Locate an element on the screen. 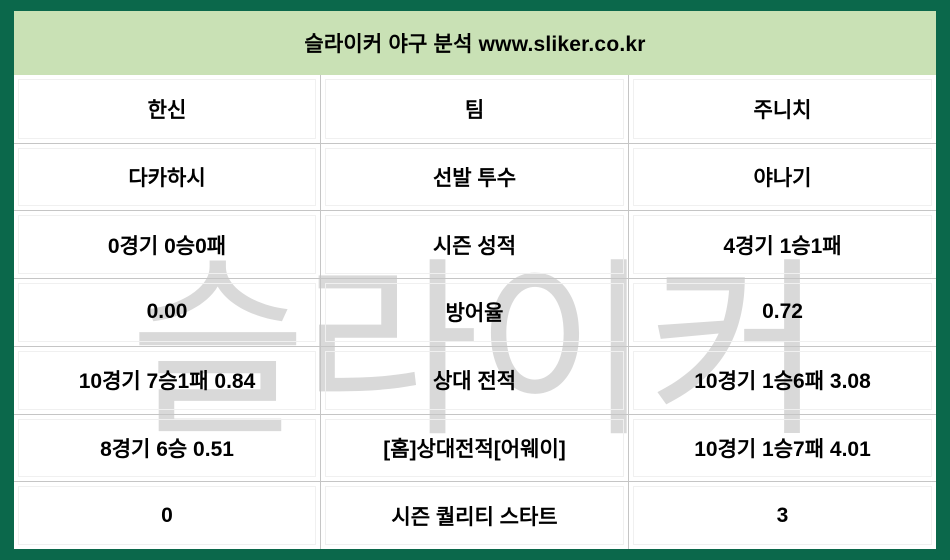  cell-text: 한신 is located at coordinates (167, 110).